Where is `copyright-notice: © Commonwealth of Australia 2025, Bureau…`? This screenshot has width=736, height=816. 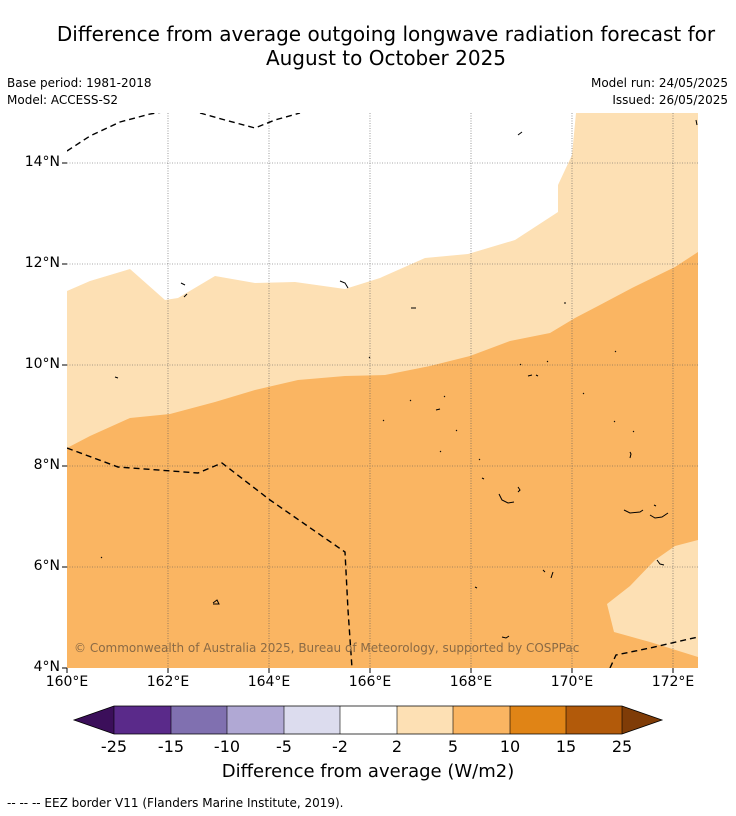
copyright-notice: © Commonwealth of Australia 2025, Bureau… is located at coordinates (327, 648).